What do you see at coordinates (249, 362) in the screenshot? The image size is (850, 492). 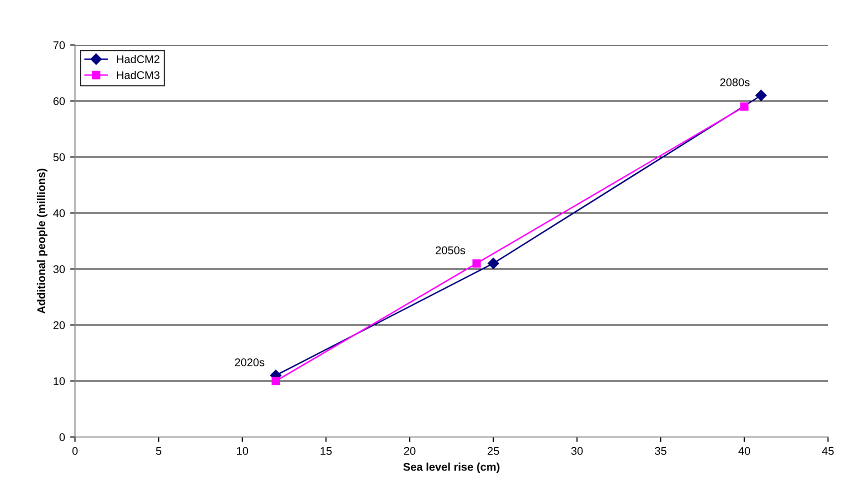 I see `annotation: 2020s` at bounding box center [249, 362].